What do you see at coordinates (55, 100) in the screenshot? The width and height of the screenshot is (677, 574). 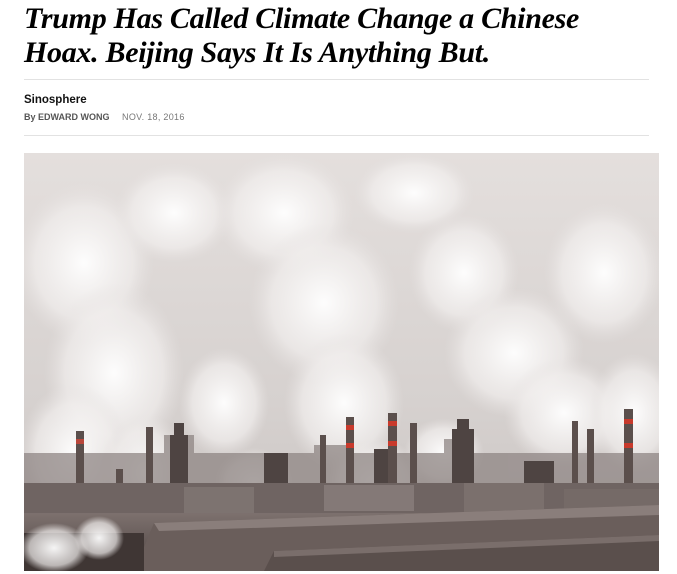 I see `section-kicker-sinosphere: Sinosphere` at bounding box center [55, 100].